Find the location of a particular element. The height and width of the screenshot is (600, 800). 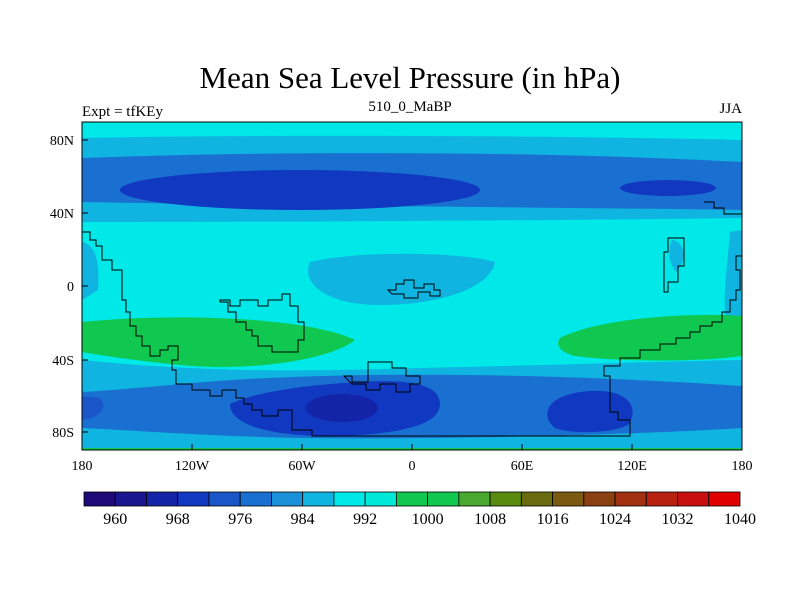

colorbar-label: 1016 is located at coordinates (553, 519).